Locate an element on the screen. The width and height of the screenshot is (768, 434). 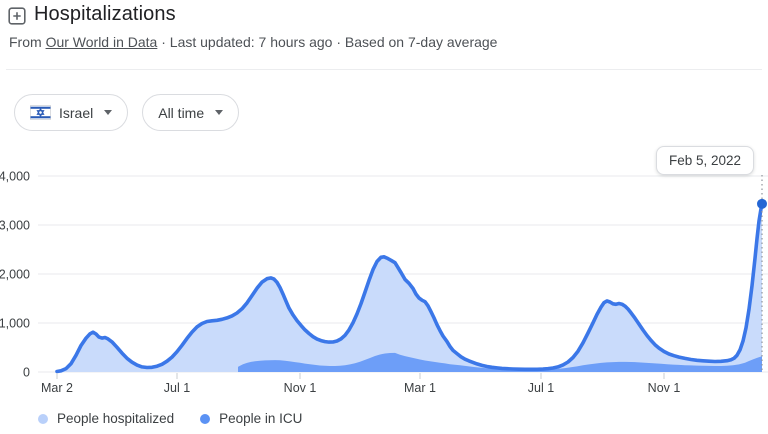
legend-label-hospitalized: People hospitalized is located at coordinates (116, 418).